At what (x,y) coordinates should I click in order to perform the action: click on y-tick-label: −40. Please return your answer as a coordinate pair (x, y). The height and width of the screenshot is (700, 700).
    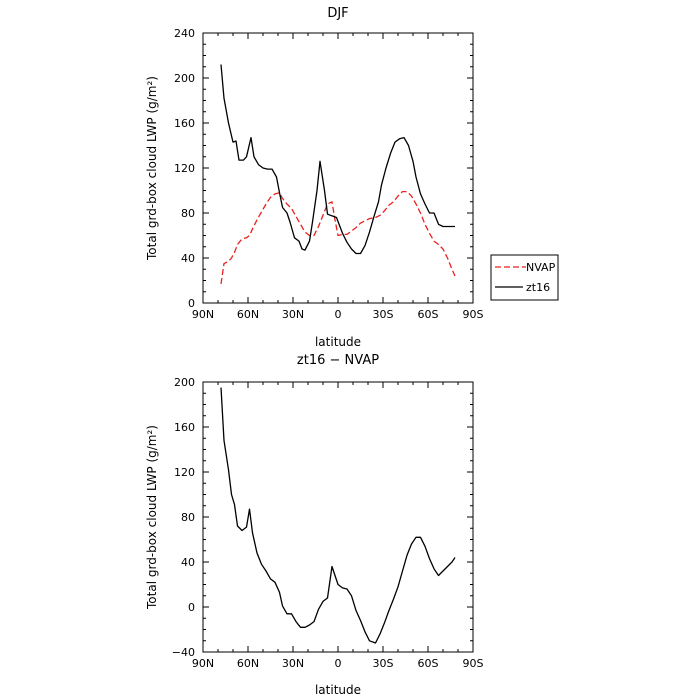
    Looking at the image, I should click on (183, 652).